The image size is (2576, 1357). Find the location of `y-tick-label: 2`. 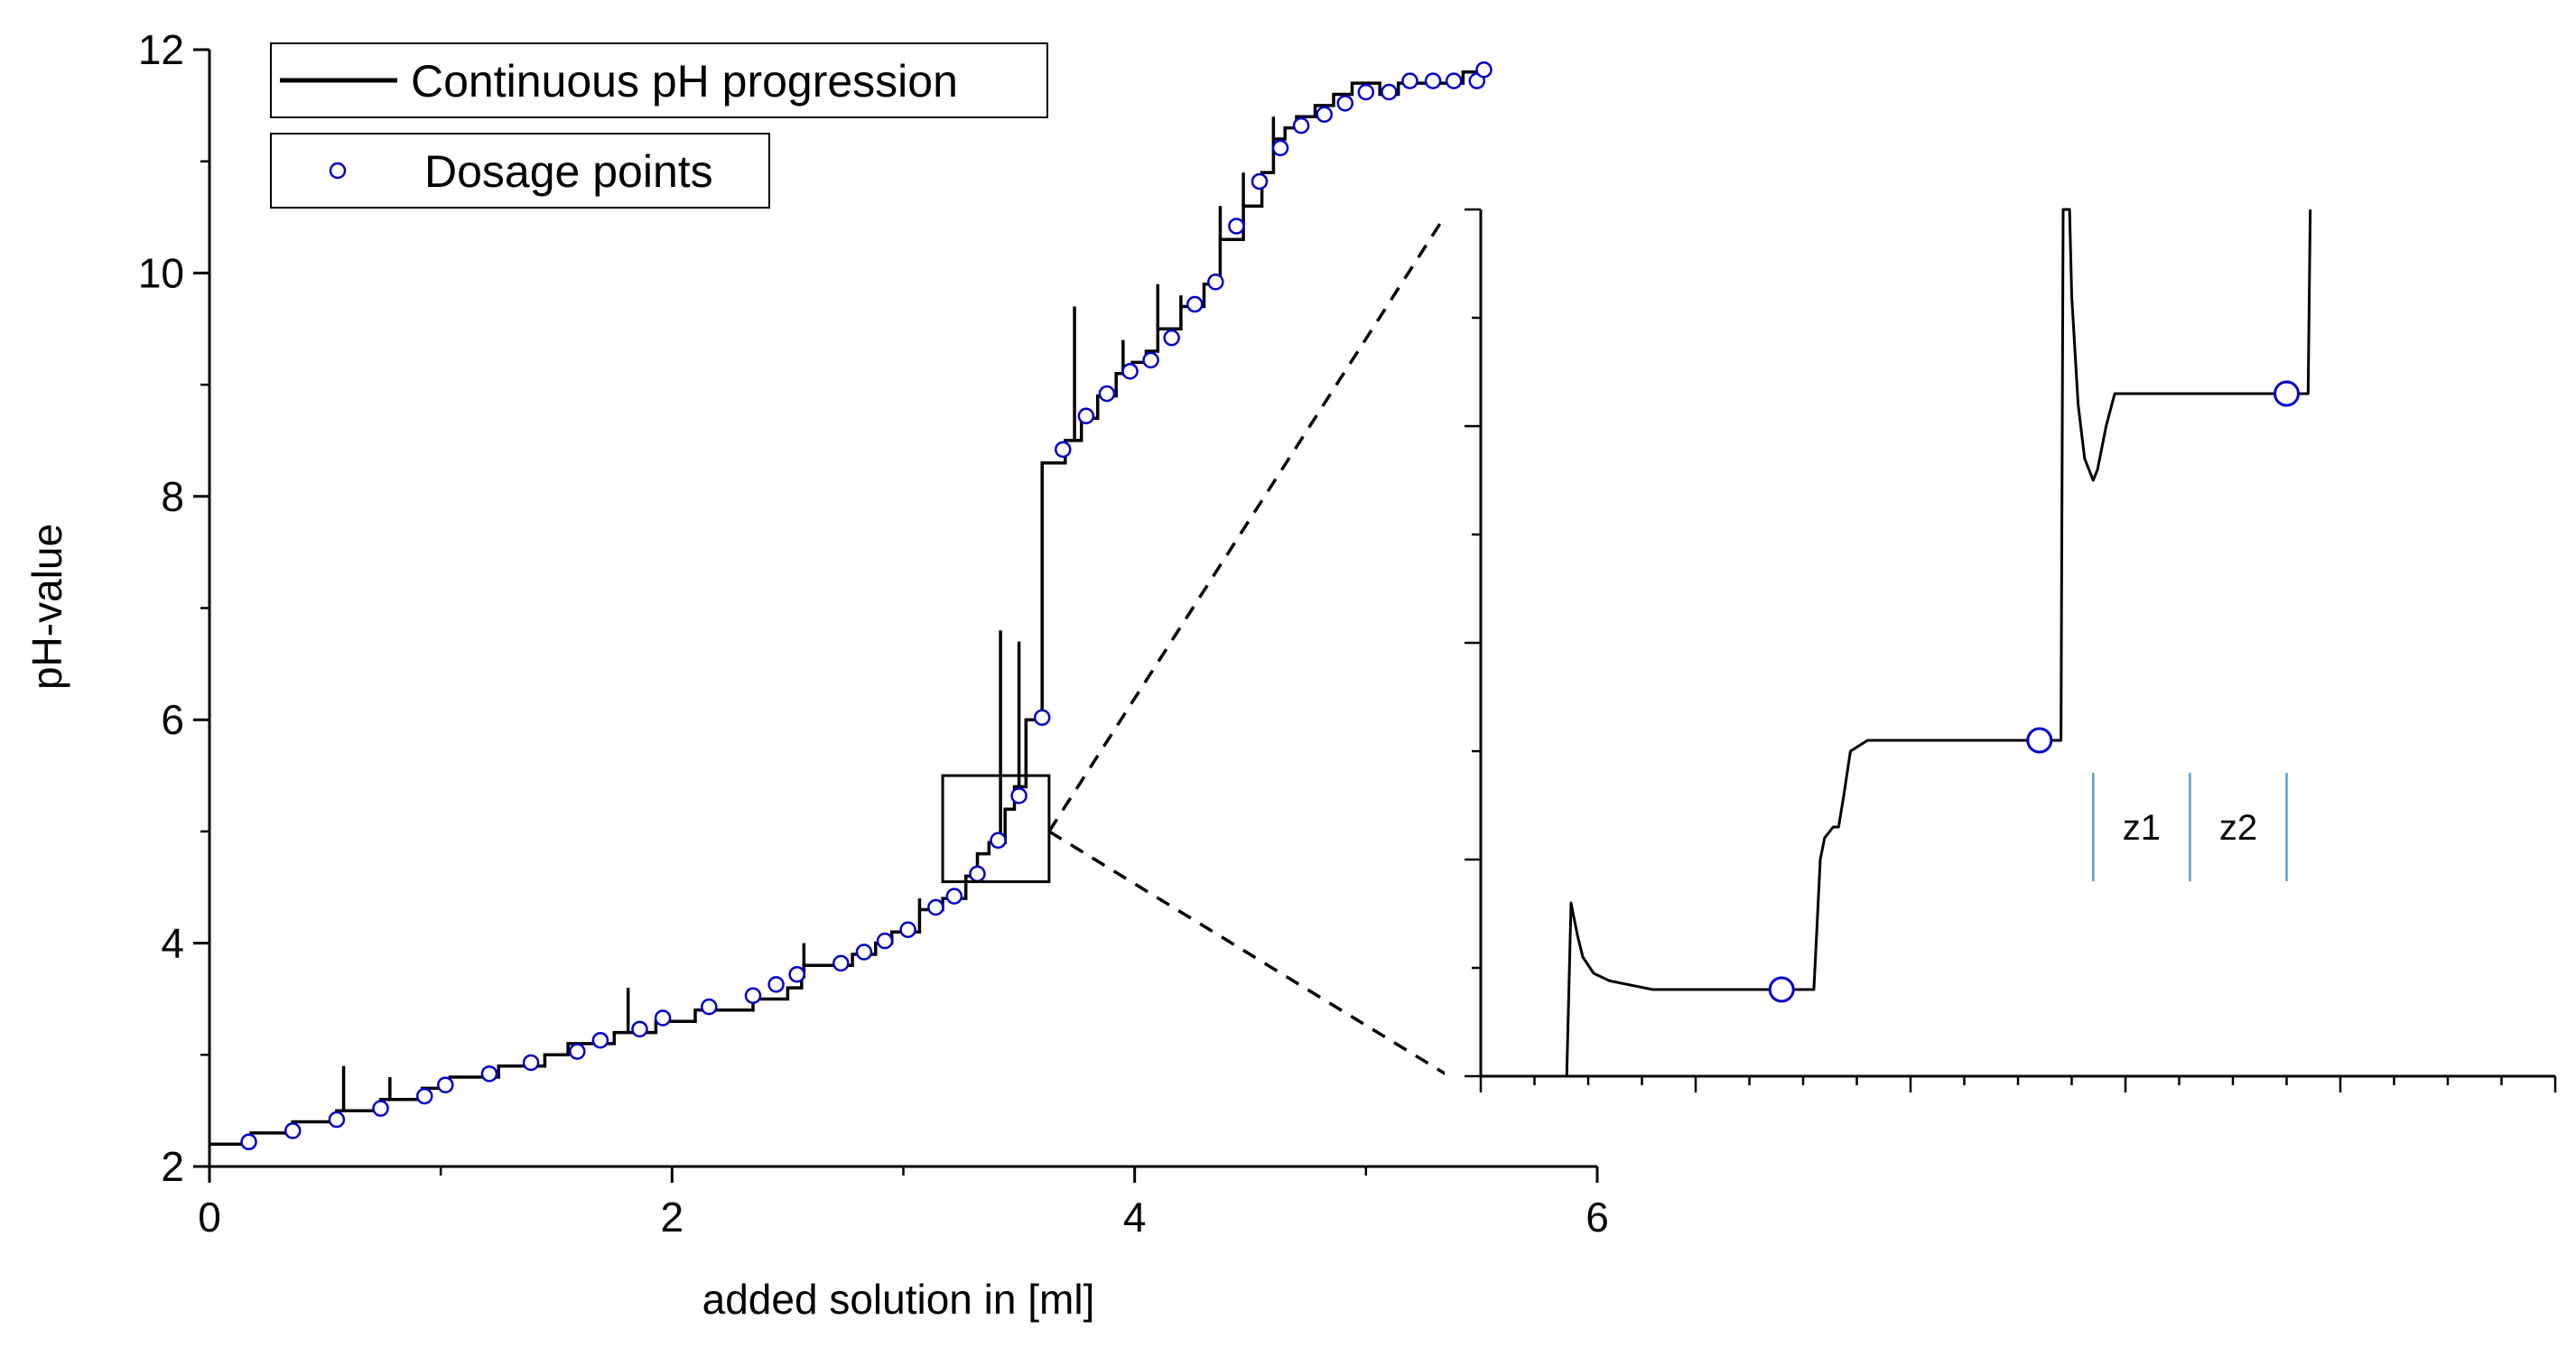

y-tick-label: 2 is located at coordinates (172, 1166).